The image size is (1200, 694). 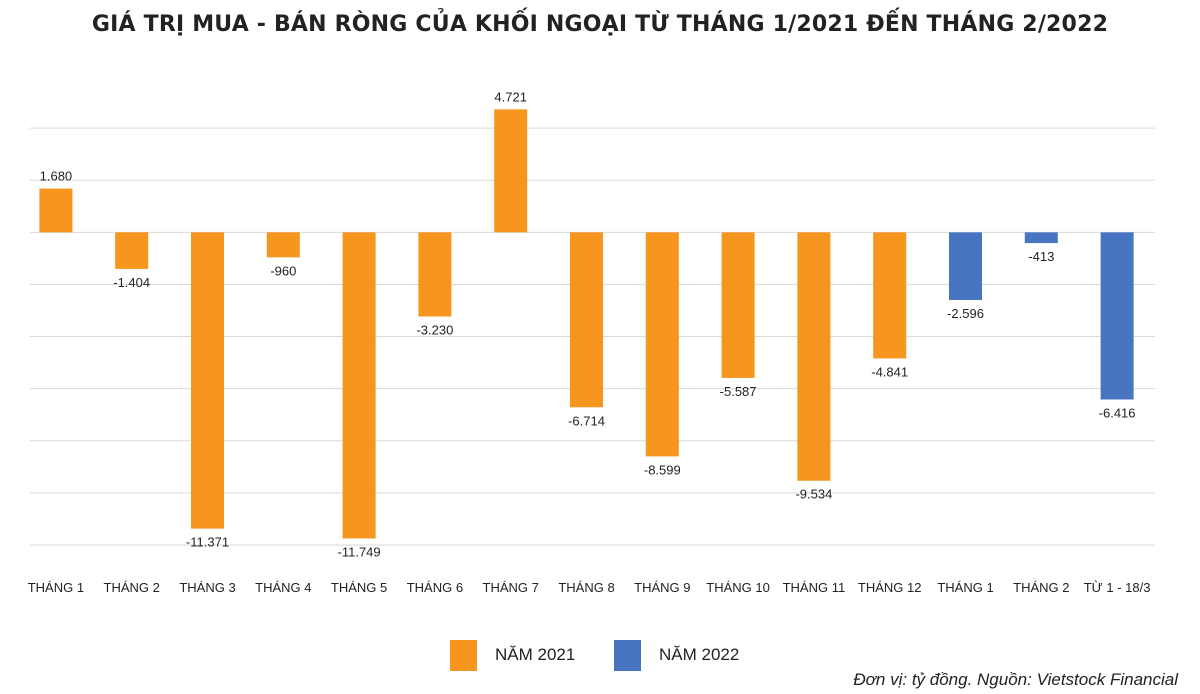 I want to click on x-tick-label-13: THÁNG 1, so click(x=965, y=587).